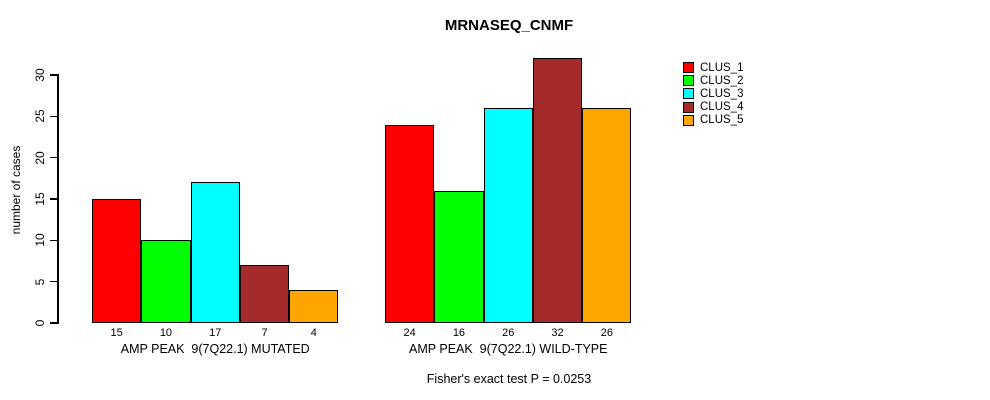  Describe the element at coordinates (722, 67) in the screenshot. I see `legend-label: CLUS_1` at that location.